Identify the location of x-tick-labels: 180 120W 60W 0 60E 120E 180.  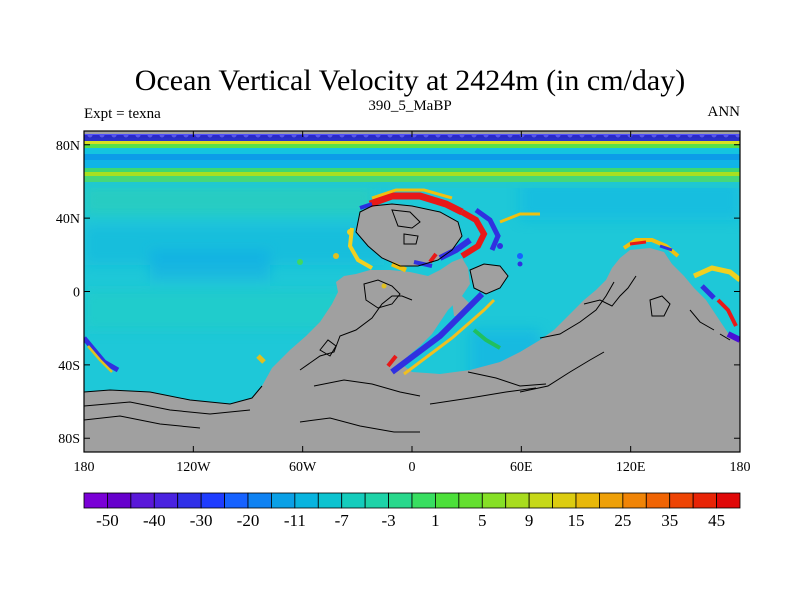
(412, 467).